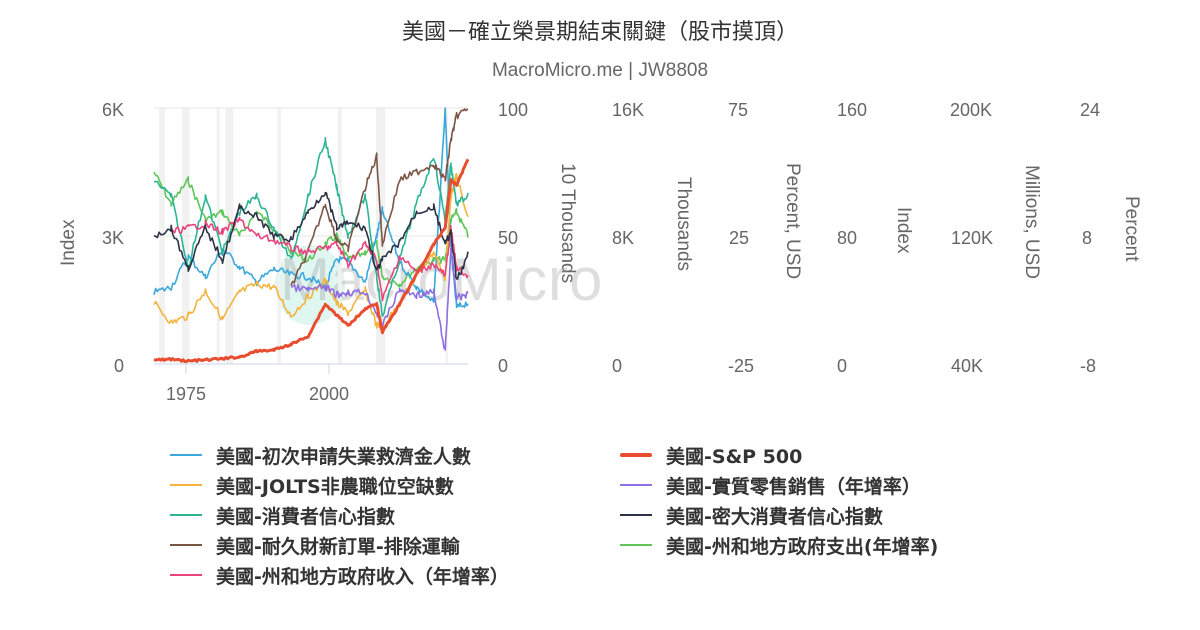 The image size is (1200, 630). Describe the element at coordinates (335, 486) in the screenshot. I see `legend-label: 美國-JOLTS非農職位空缺數` at that location.